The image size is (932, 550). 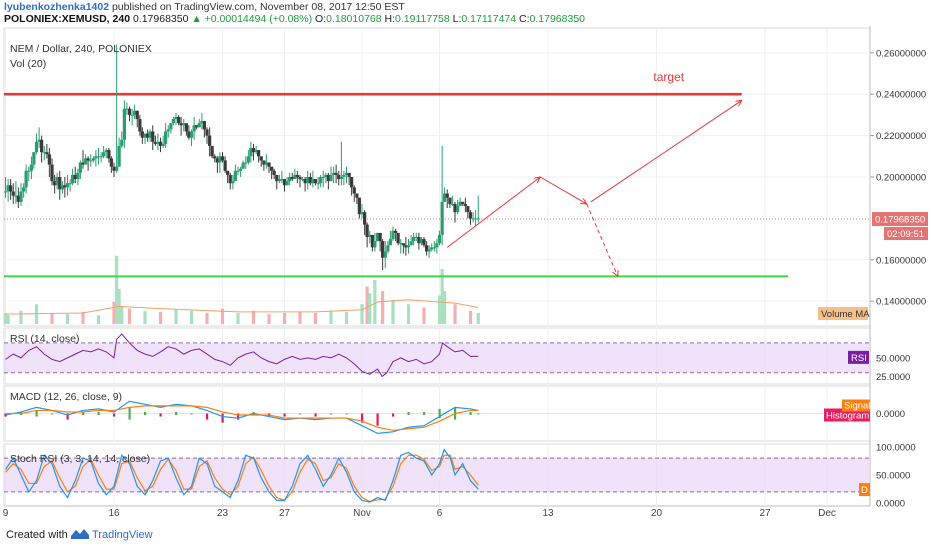 What do you see at coordinates (901, 136) in the screenshot?
I see `price-tick-label: 0.22000000` at bounding box center [901, 136].